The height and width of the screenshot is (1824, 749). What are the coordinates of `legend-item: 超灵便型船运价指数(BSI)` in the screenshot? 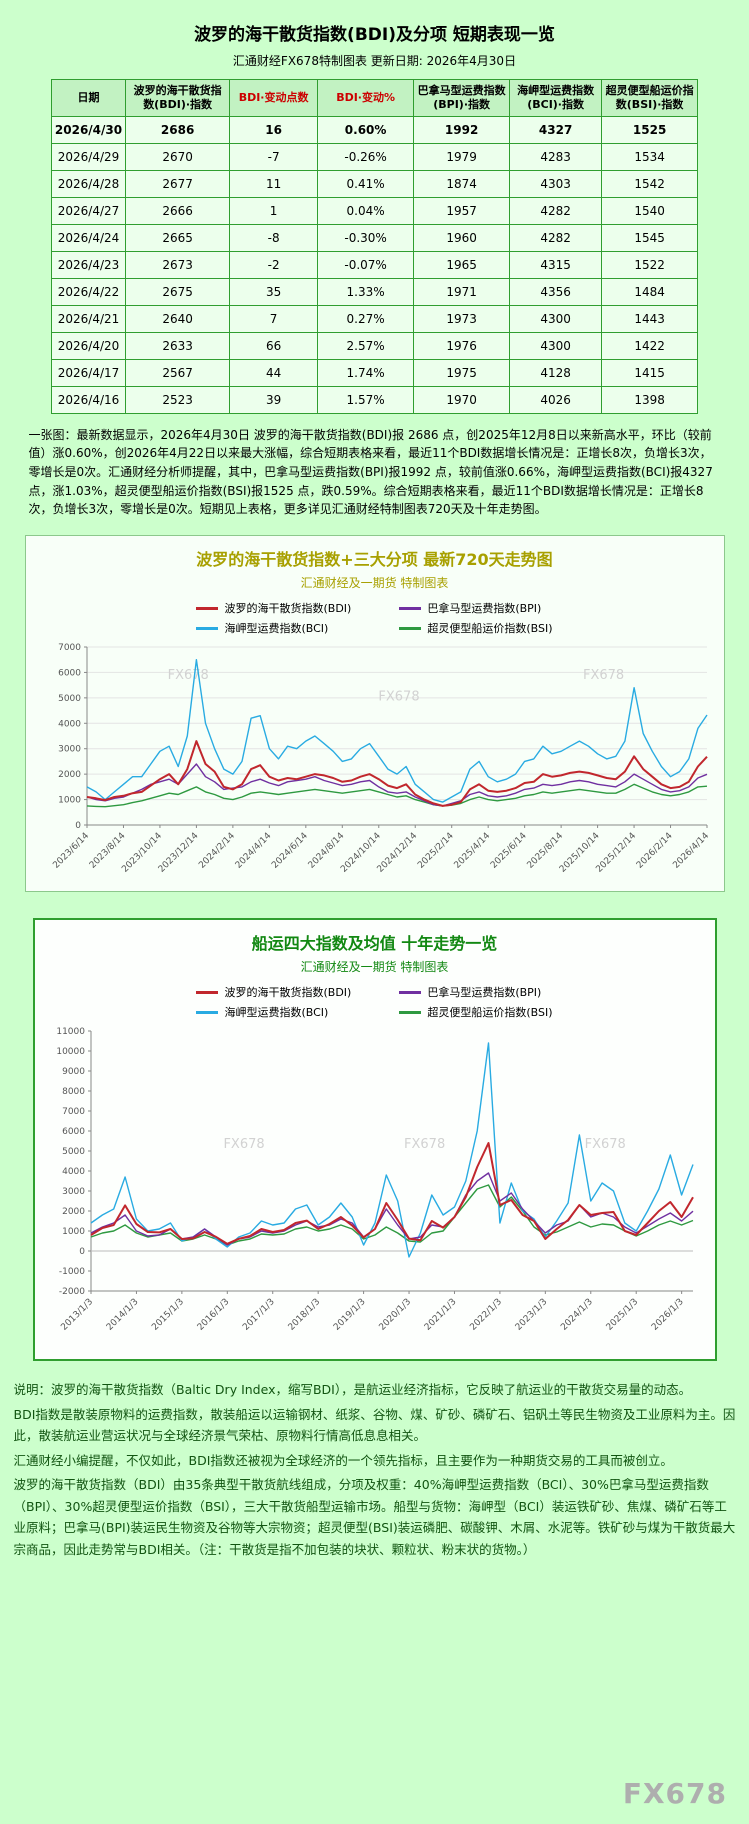 It's located at (476, 628).